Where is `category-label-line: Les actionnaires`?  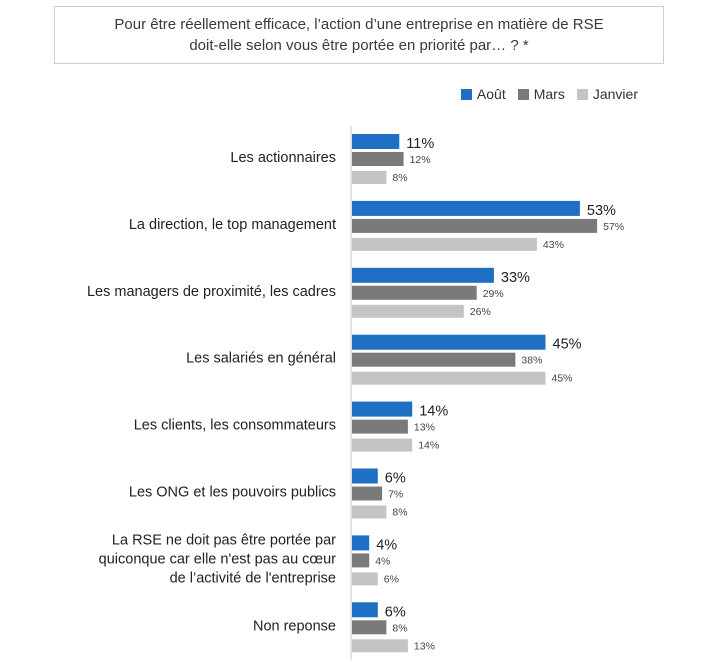
category-label-line: Les actionnaires is located at coordinates (283, 158).